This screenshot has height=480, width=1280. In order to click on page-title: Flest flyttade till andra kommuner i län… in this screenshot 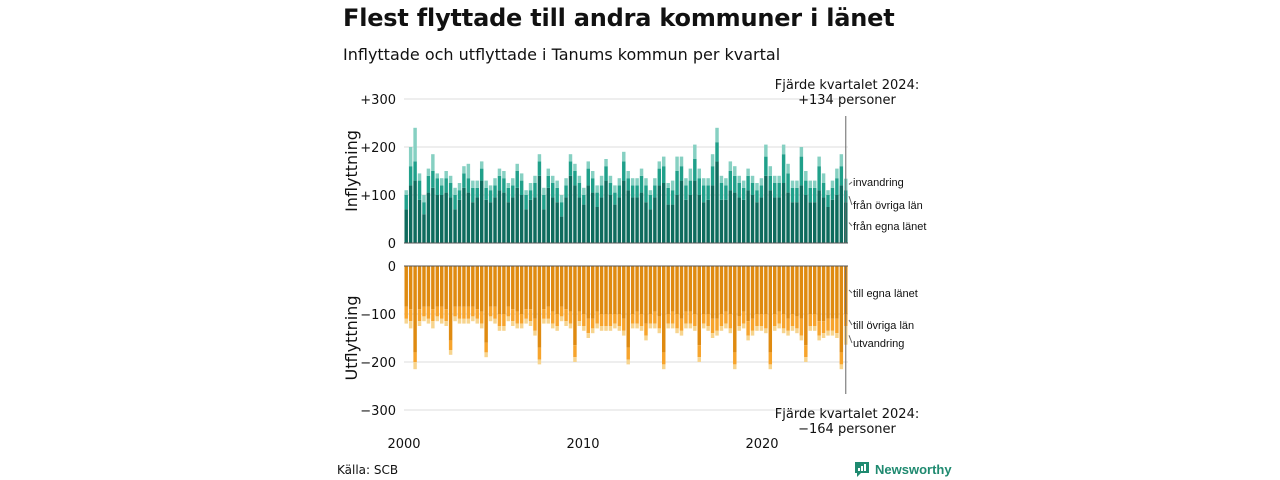, I will do `click(619, 18)`.